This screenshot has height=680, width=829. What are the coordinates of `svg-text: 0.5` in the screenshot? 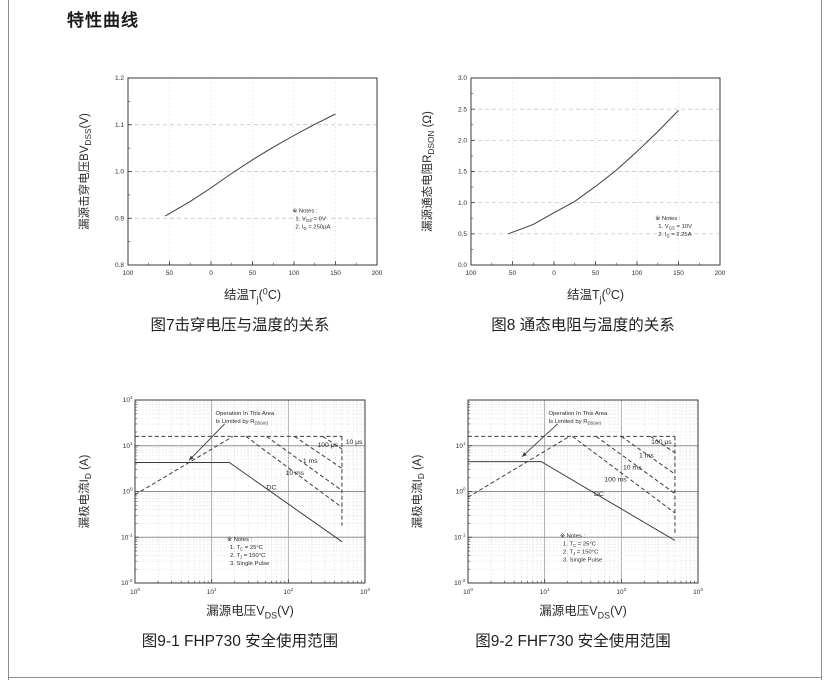 It's located at (462, 234).